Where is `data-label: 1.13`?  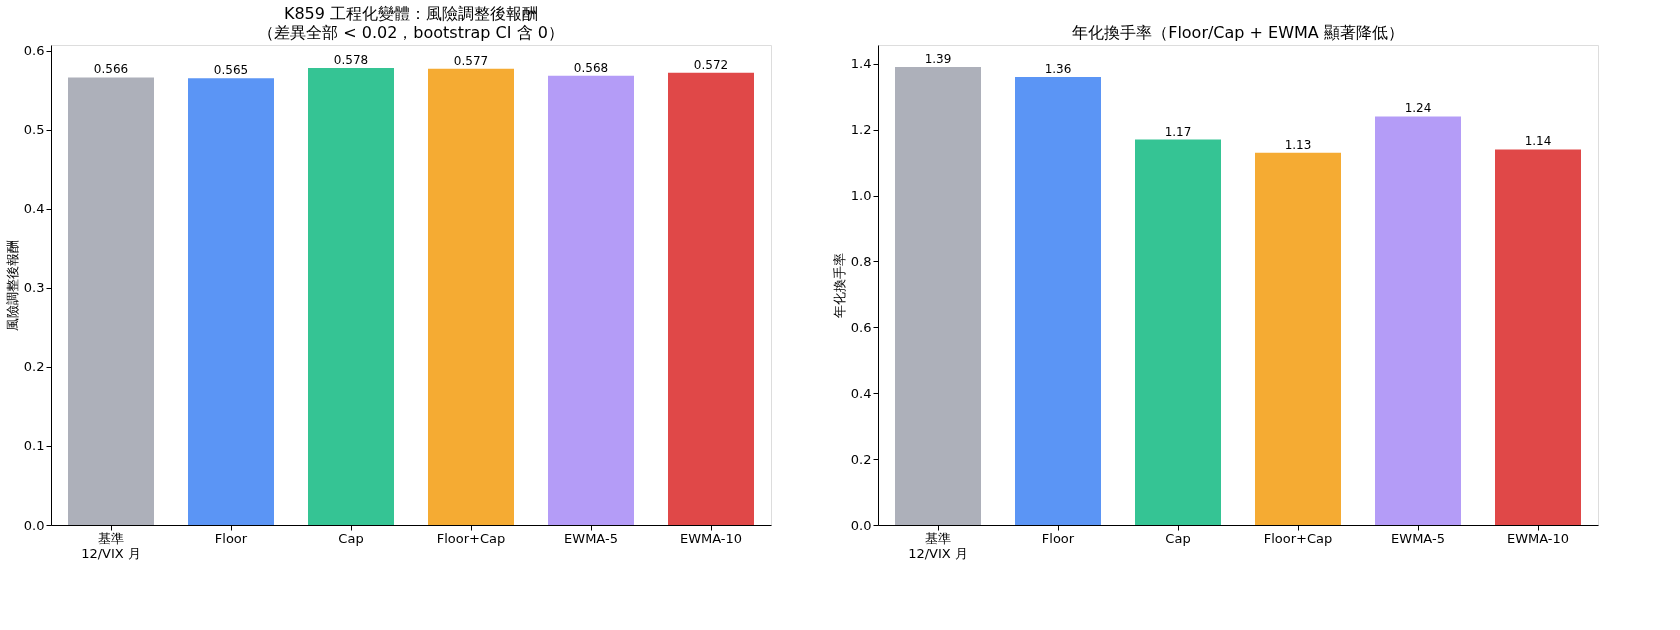
data-label: 1.13 is located at coordinates (1298, 144).